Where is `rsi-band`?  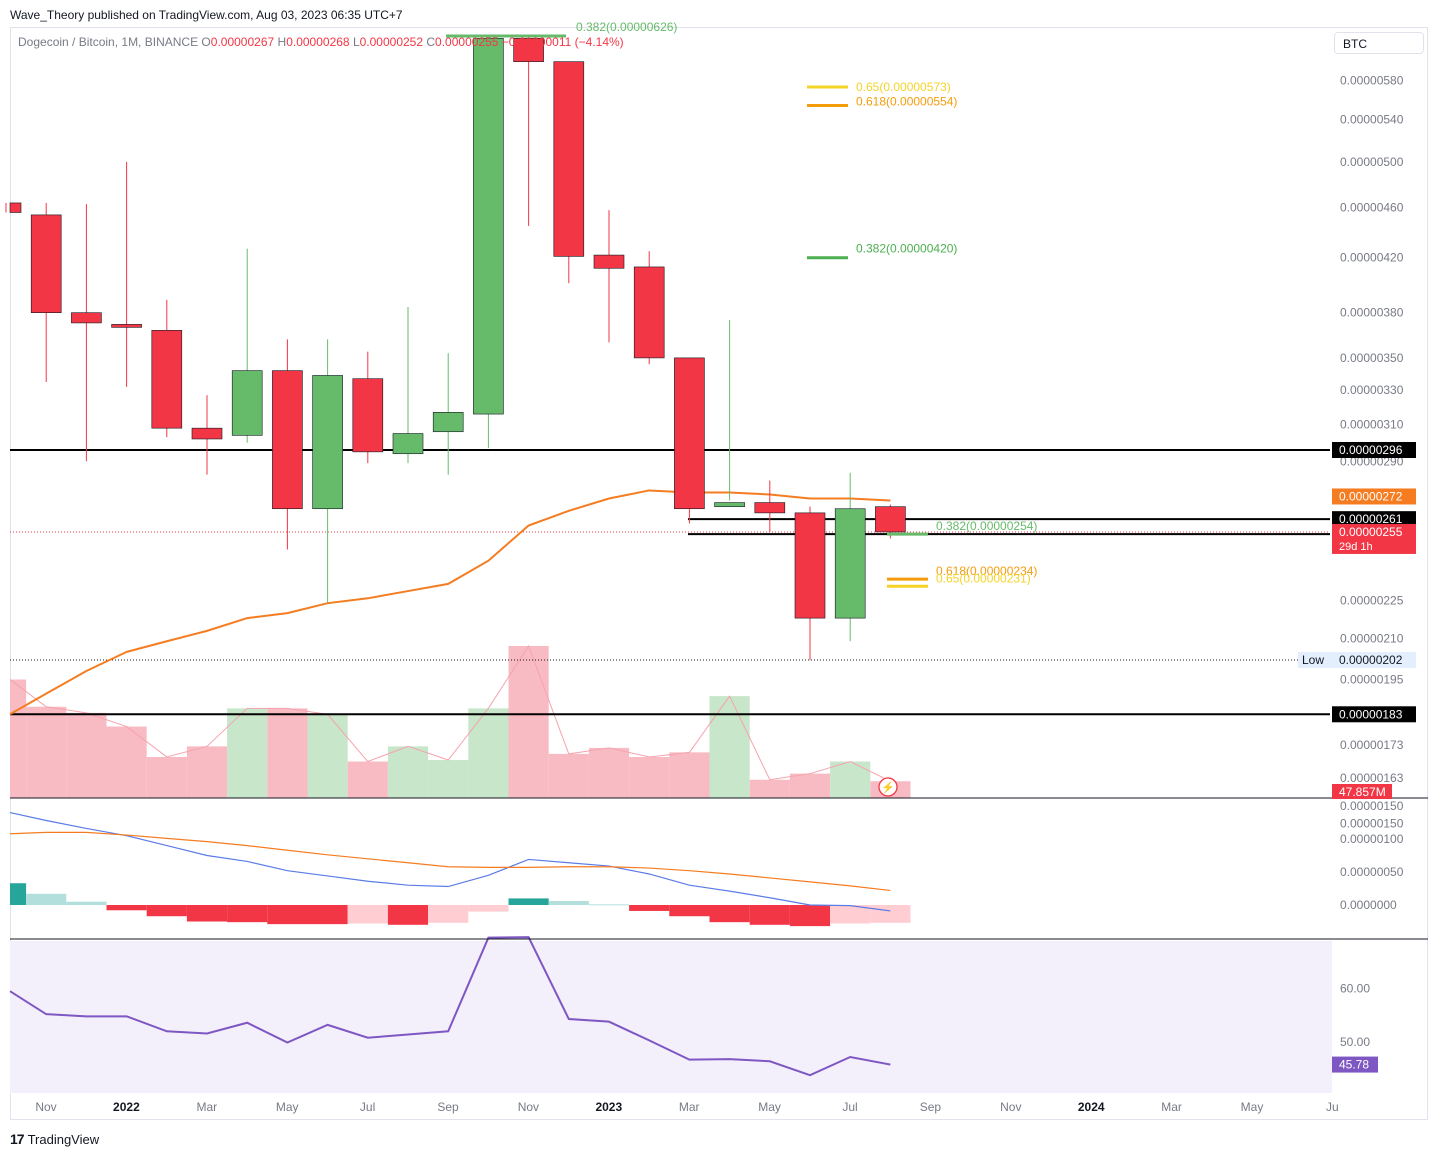
rsi-band is located at coordinates (671, 1017).